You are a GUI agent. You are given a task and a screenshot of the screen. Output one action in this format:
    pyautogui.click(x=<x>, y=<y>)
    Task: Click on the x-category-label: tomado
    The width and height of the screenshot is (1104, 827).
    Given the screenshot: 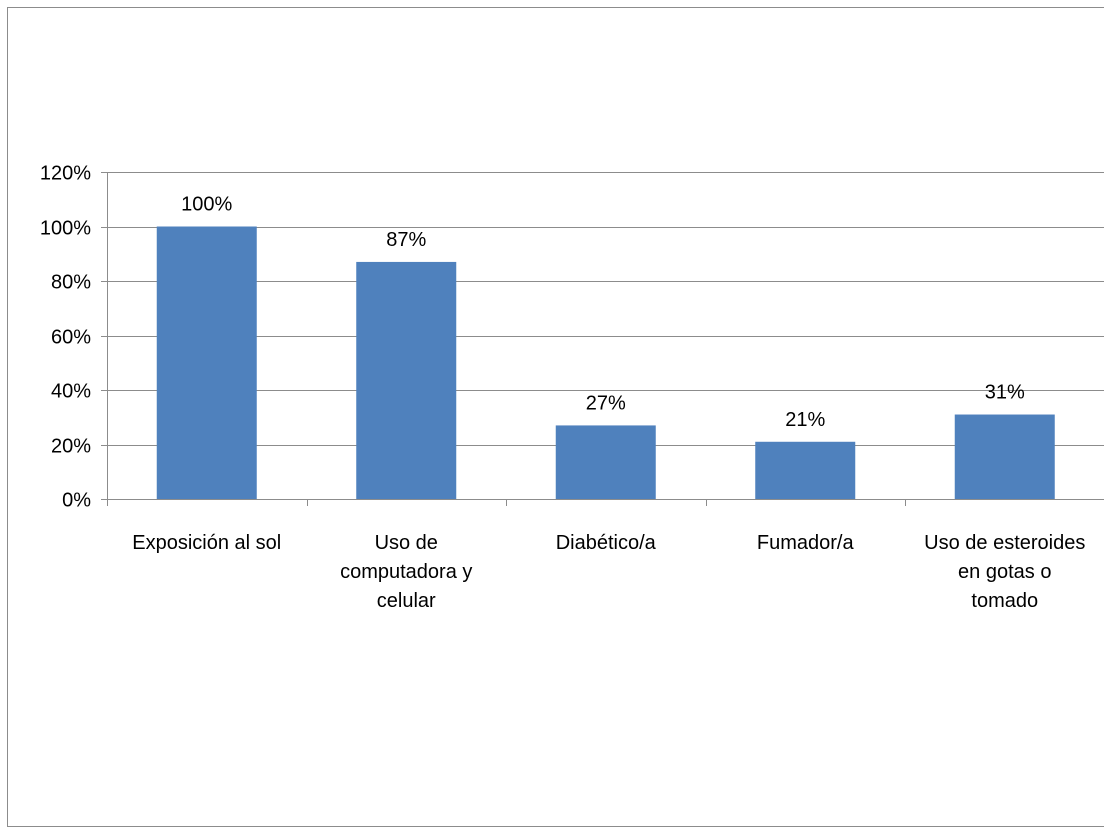 What is the action you would take?
    pyautogui.click(x=1004, y=601)
    